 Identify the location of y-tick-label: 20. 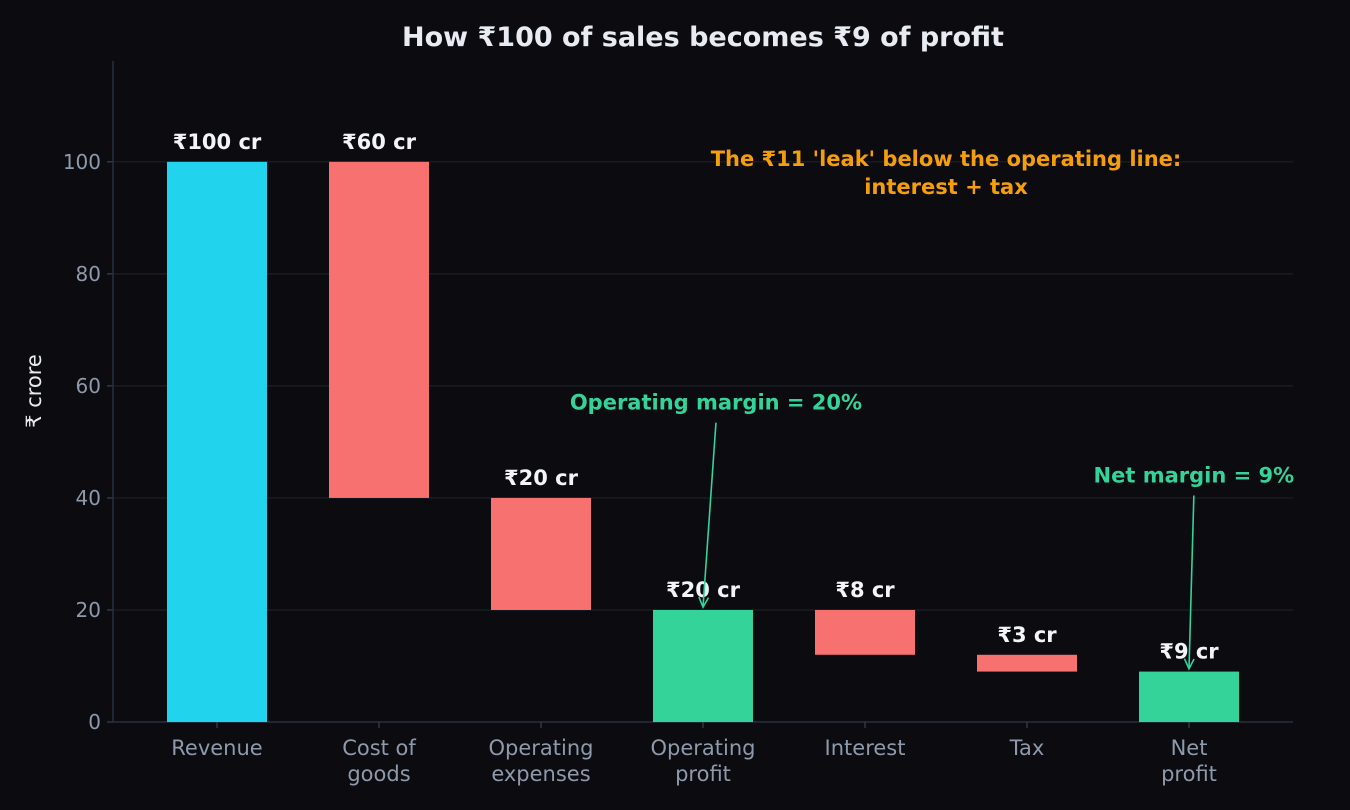
(88, 610).